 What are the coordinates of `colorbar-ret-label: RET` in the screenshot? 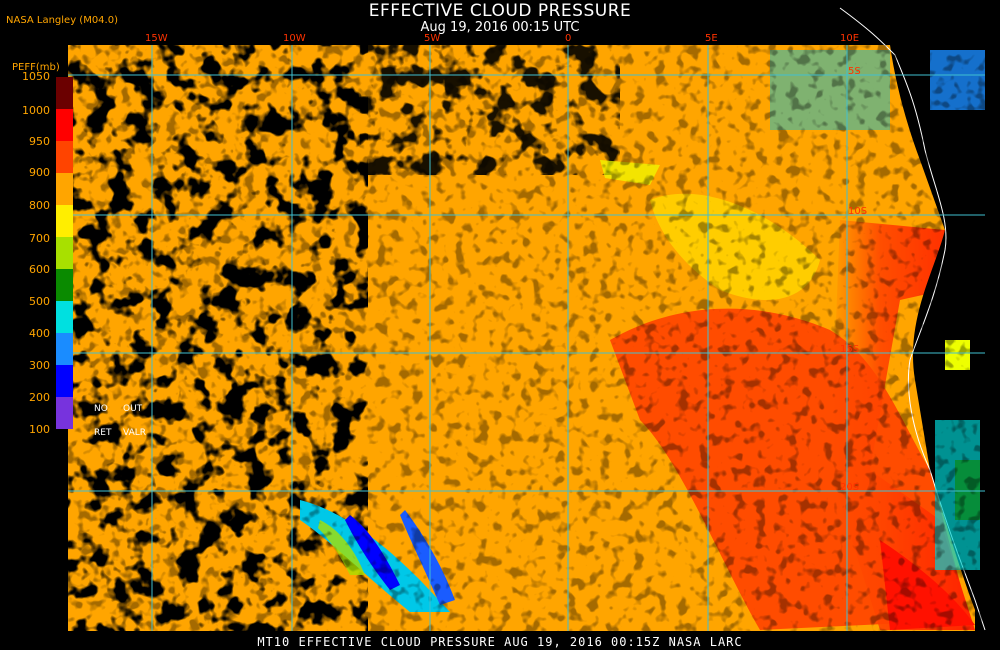 It's located at (103, 433).